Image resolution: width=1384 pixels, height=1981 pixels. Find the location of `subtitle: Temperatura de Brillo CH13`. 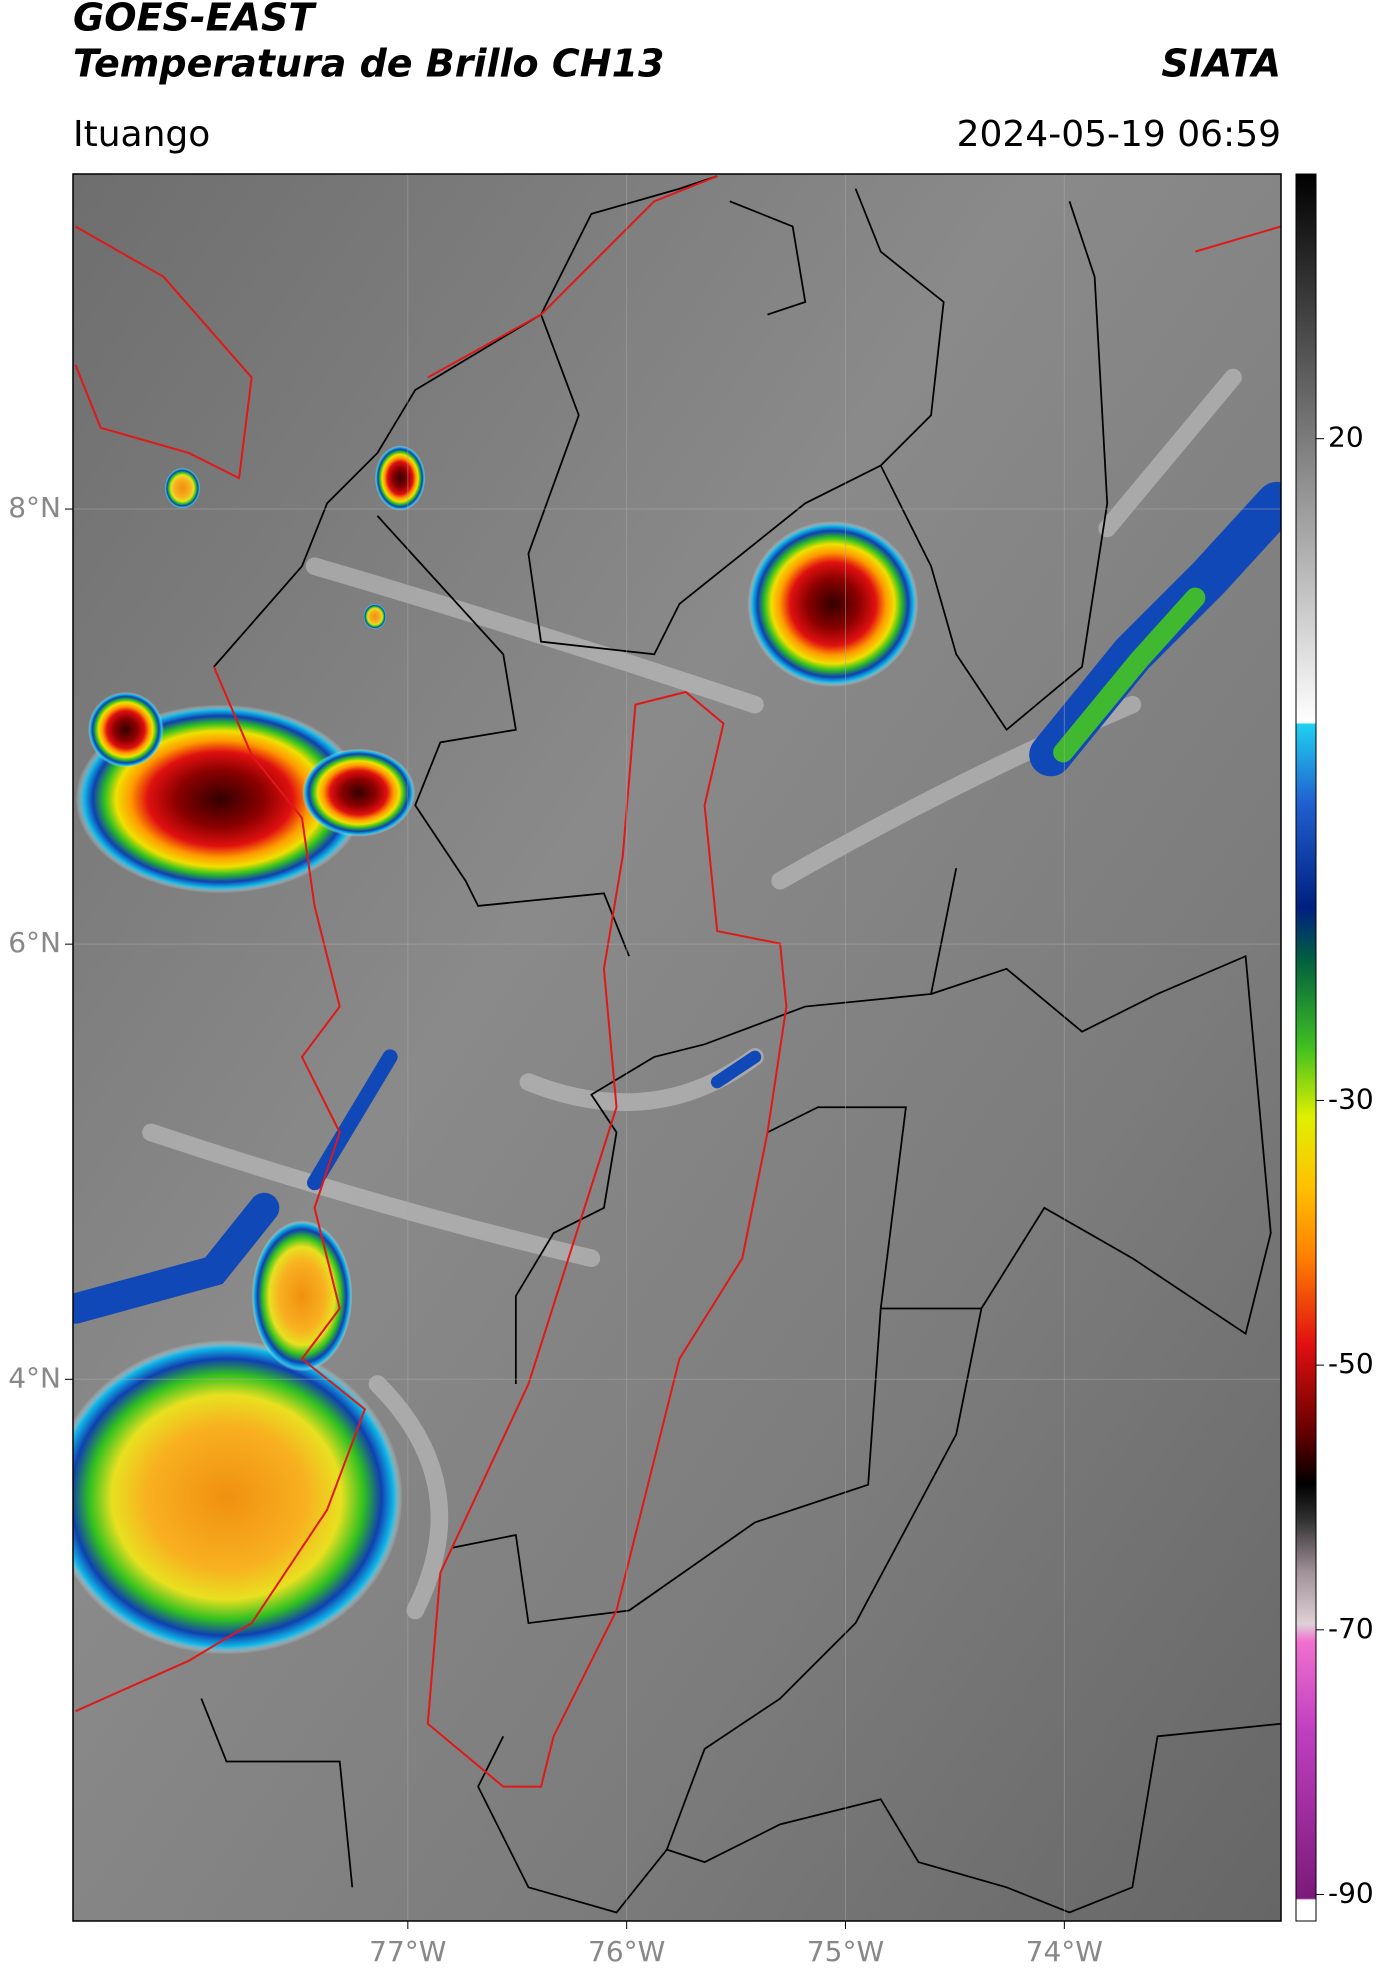

subtitle: Temperatura de Brillo CH13 is located at coordinates (368, 64).